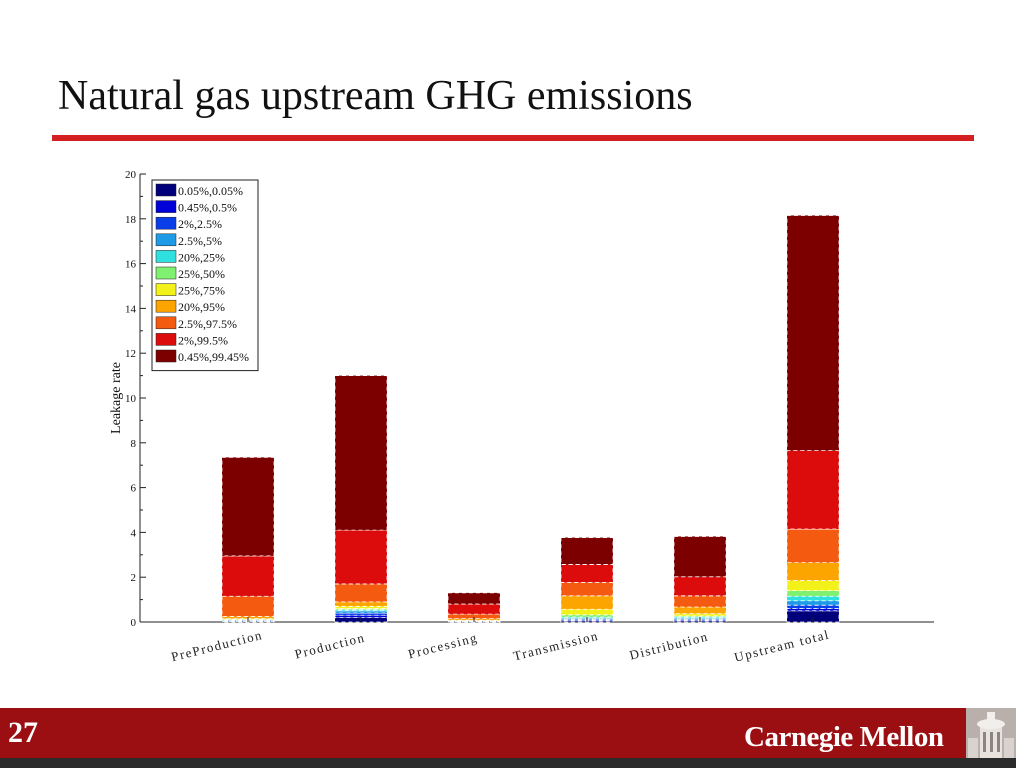 The height and width of the screenshot is (768, 1024). Describe the element at coordinates (508, 763) in the screenshot. I see `footer-stripe` at that location.